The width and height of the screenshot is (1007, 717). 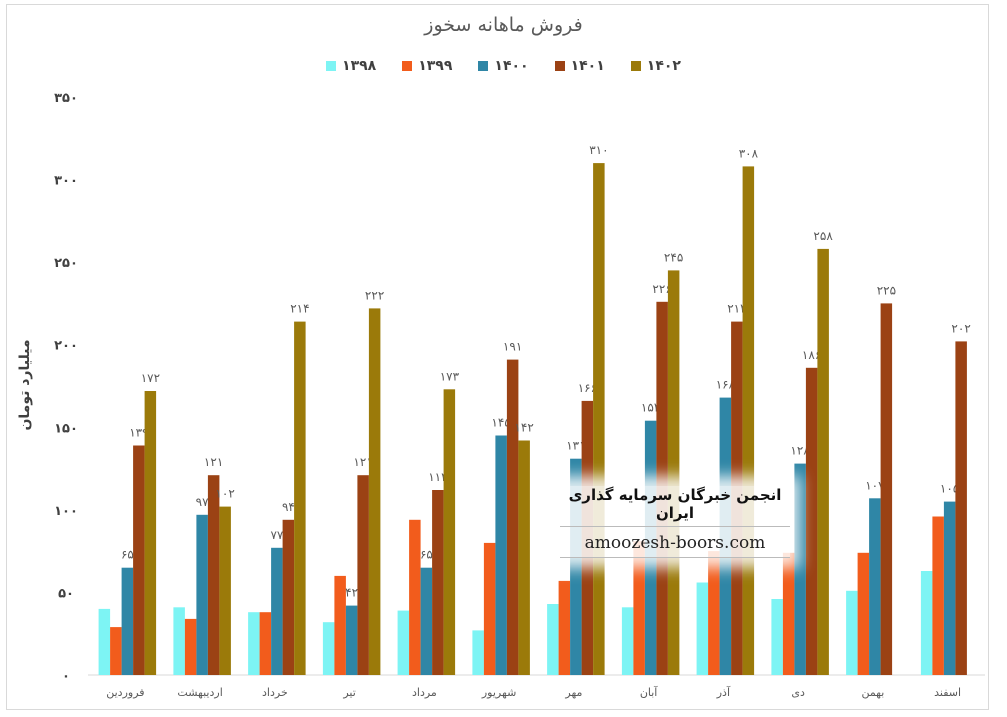 What do you see at coordinates (150, 378) in the screenshot?
I see `data-label: ۱۷۲` at bounding box center [150, 378].